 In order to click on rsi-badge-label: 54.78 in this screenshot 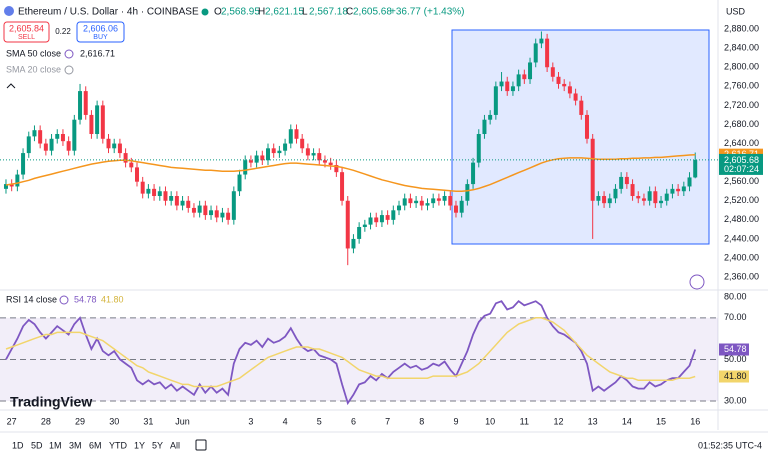, I will do `click(735, 349)`.